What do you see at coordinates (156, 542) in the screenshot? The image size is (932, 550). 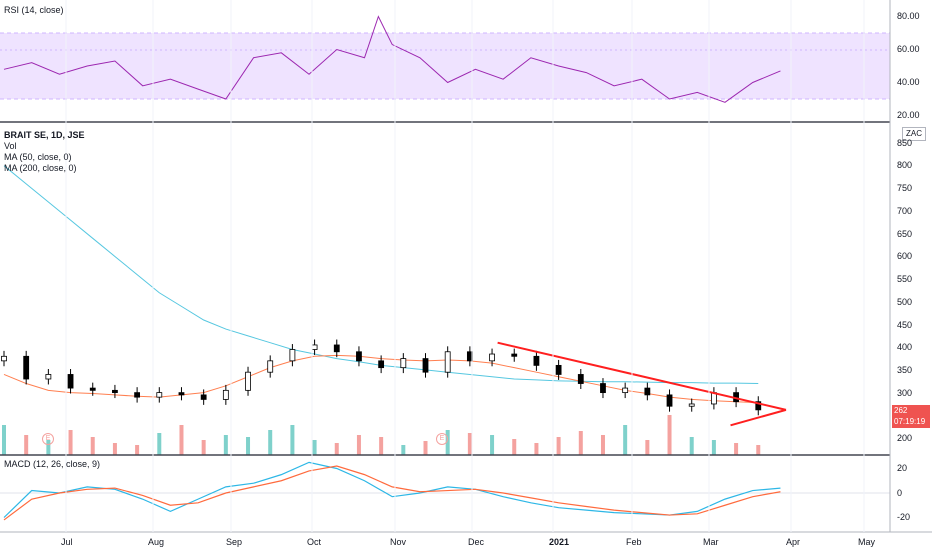 I see `x-label-aug: Aug` at bounding box center [156, 542].